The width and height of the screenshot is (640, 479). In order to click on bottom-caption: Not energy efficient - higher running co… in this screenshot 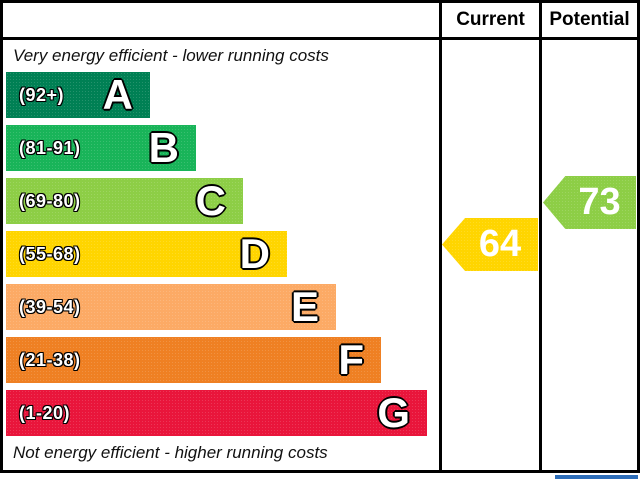, I will do `click(170, 452)`.